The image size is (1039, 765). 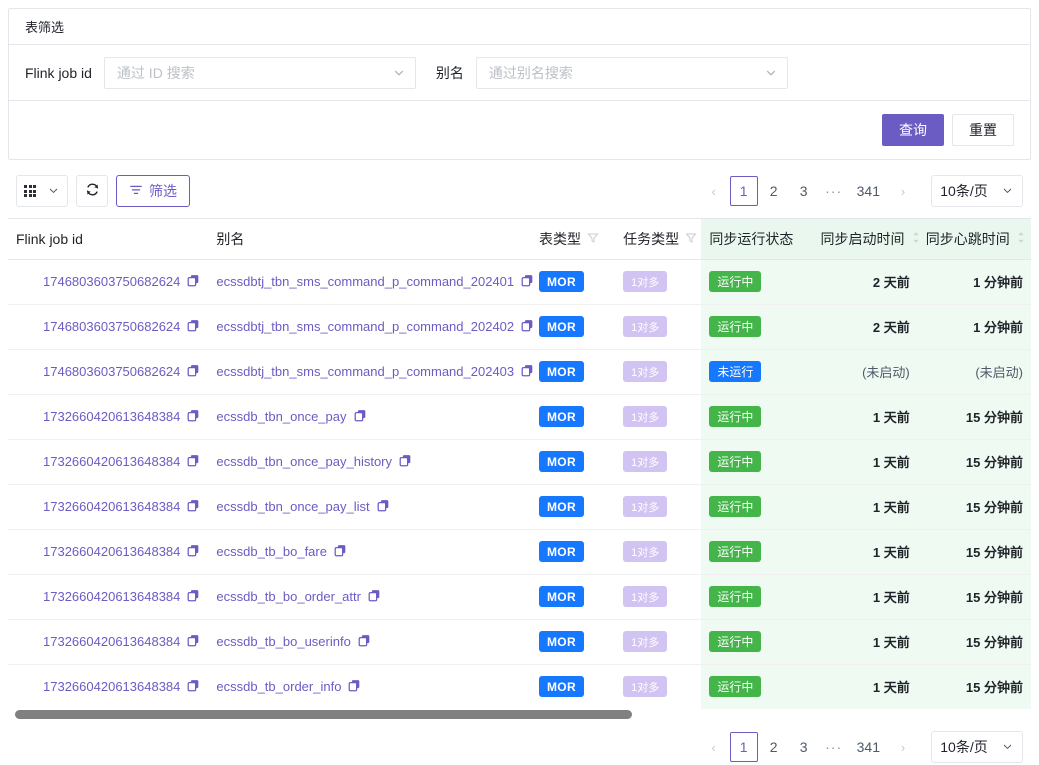 What do you see at coordinates (868, 747) in the screenshot?
I see `pagination-bottom-last-page: 341` at bounding box center [868, 747].